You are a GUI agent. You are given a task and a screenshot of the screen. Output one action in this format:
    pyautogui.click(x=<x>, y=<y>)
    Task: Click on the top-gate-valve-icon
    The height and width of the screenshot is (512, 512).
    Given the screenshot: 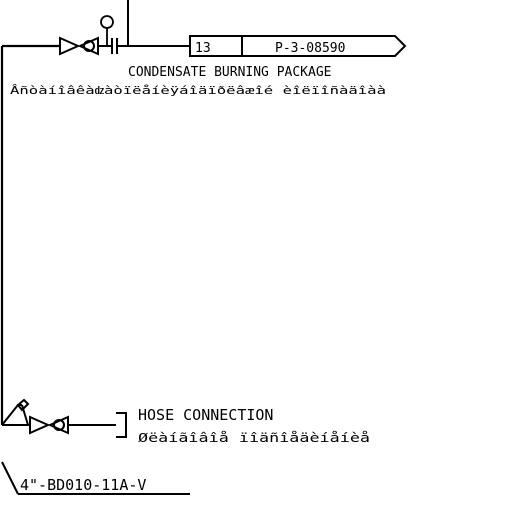 What is the action you would take?
    pyautogui.click(x=79, y=46)
    